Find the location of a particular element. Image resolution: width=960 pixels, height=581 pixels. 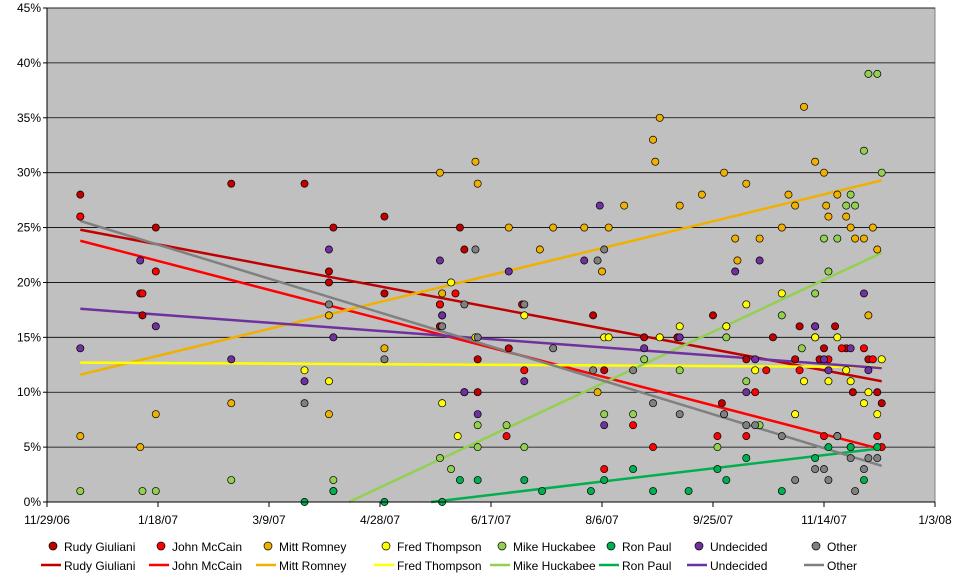

legend-label: Mitt Romney is located at coordinates (312, 547).